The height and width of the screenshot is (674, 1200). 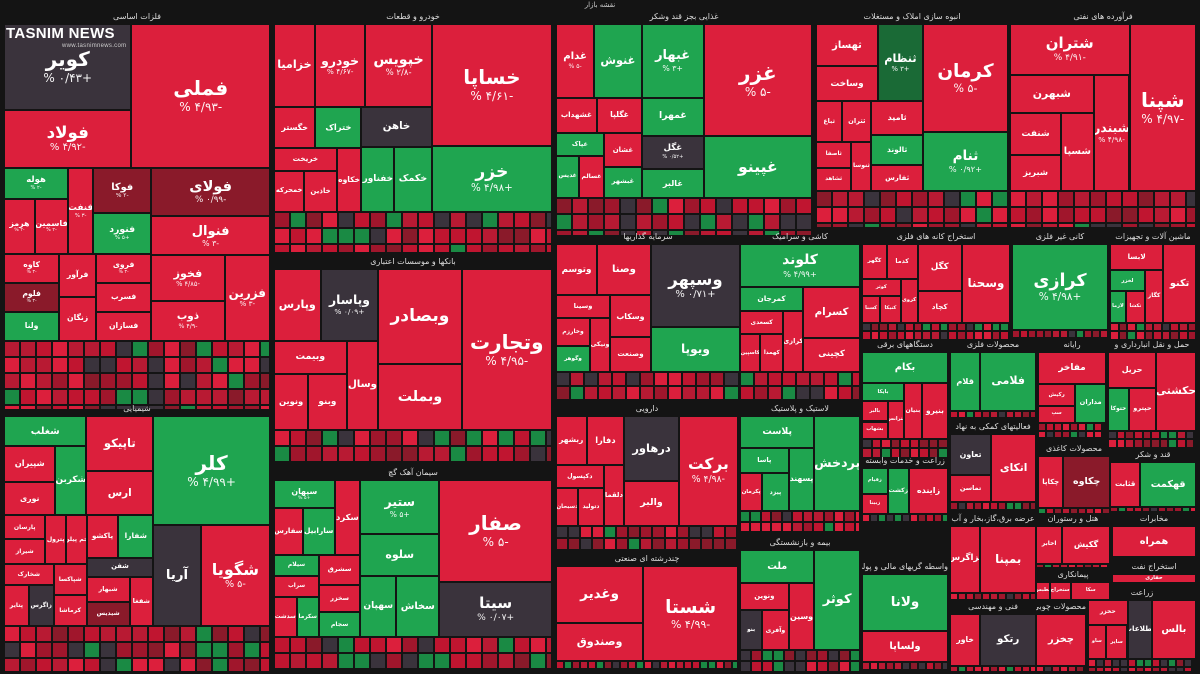 What do you see at coordinates (188, 320) in the screenshot?
I see `stock-tile: ذوب -۴/۹ %` at bounding box center [188, 320].